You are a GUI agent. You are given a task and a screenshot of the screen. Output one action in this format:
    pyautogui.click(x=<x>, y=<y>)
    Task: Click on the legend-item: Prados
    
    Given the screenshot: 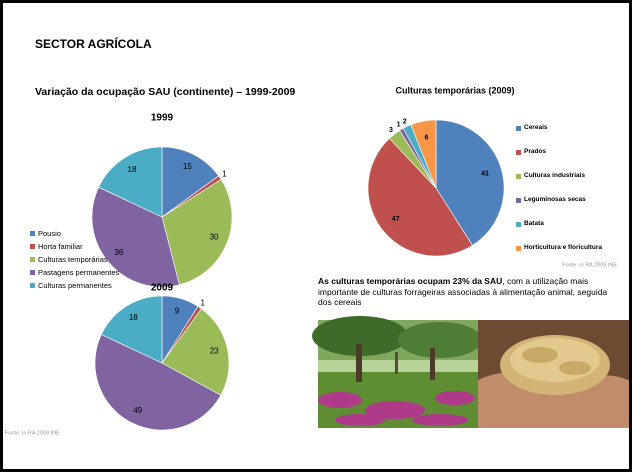 What is the action you would take?
    pyautogui.click(x=566, y=152)
    